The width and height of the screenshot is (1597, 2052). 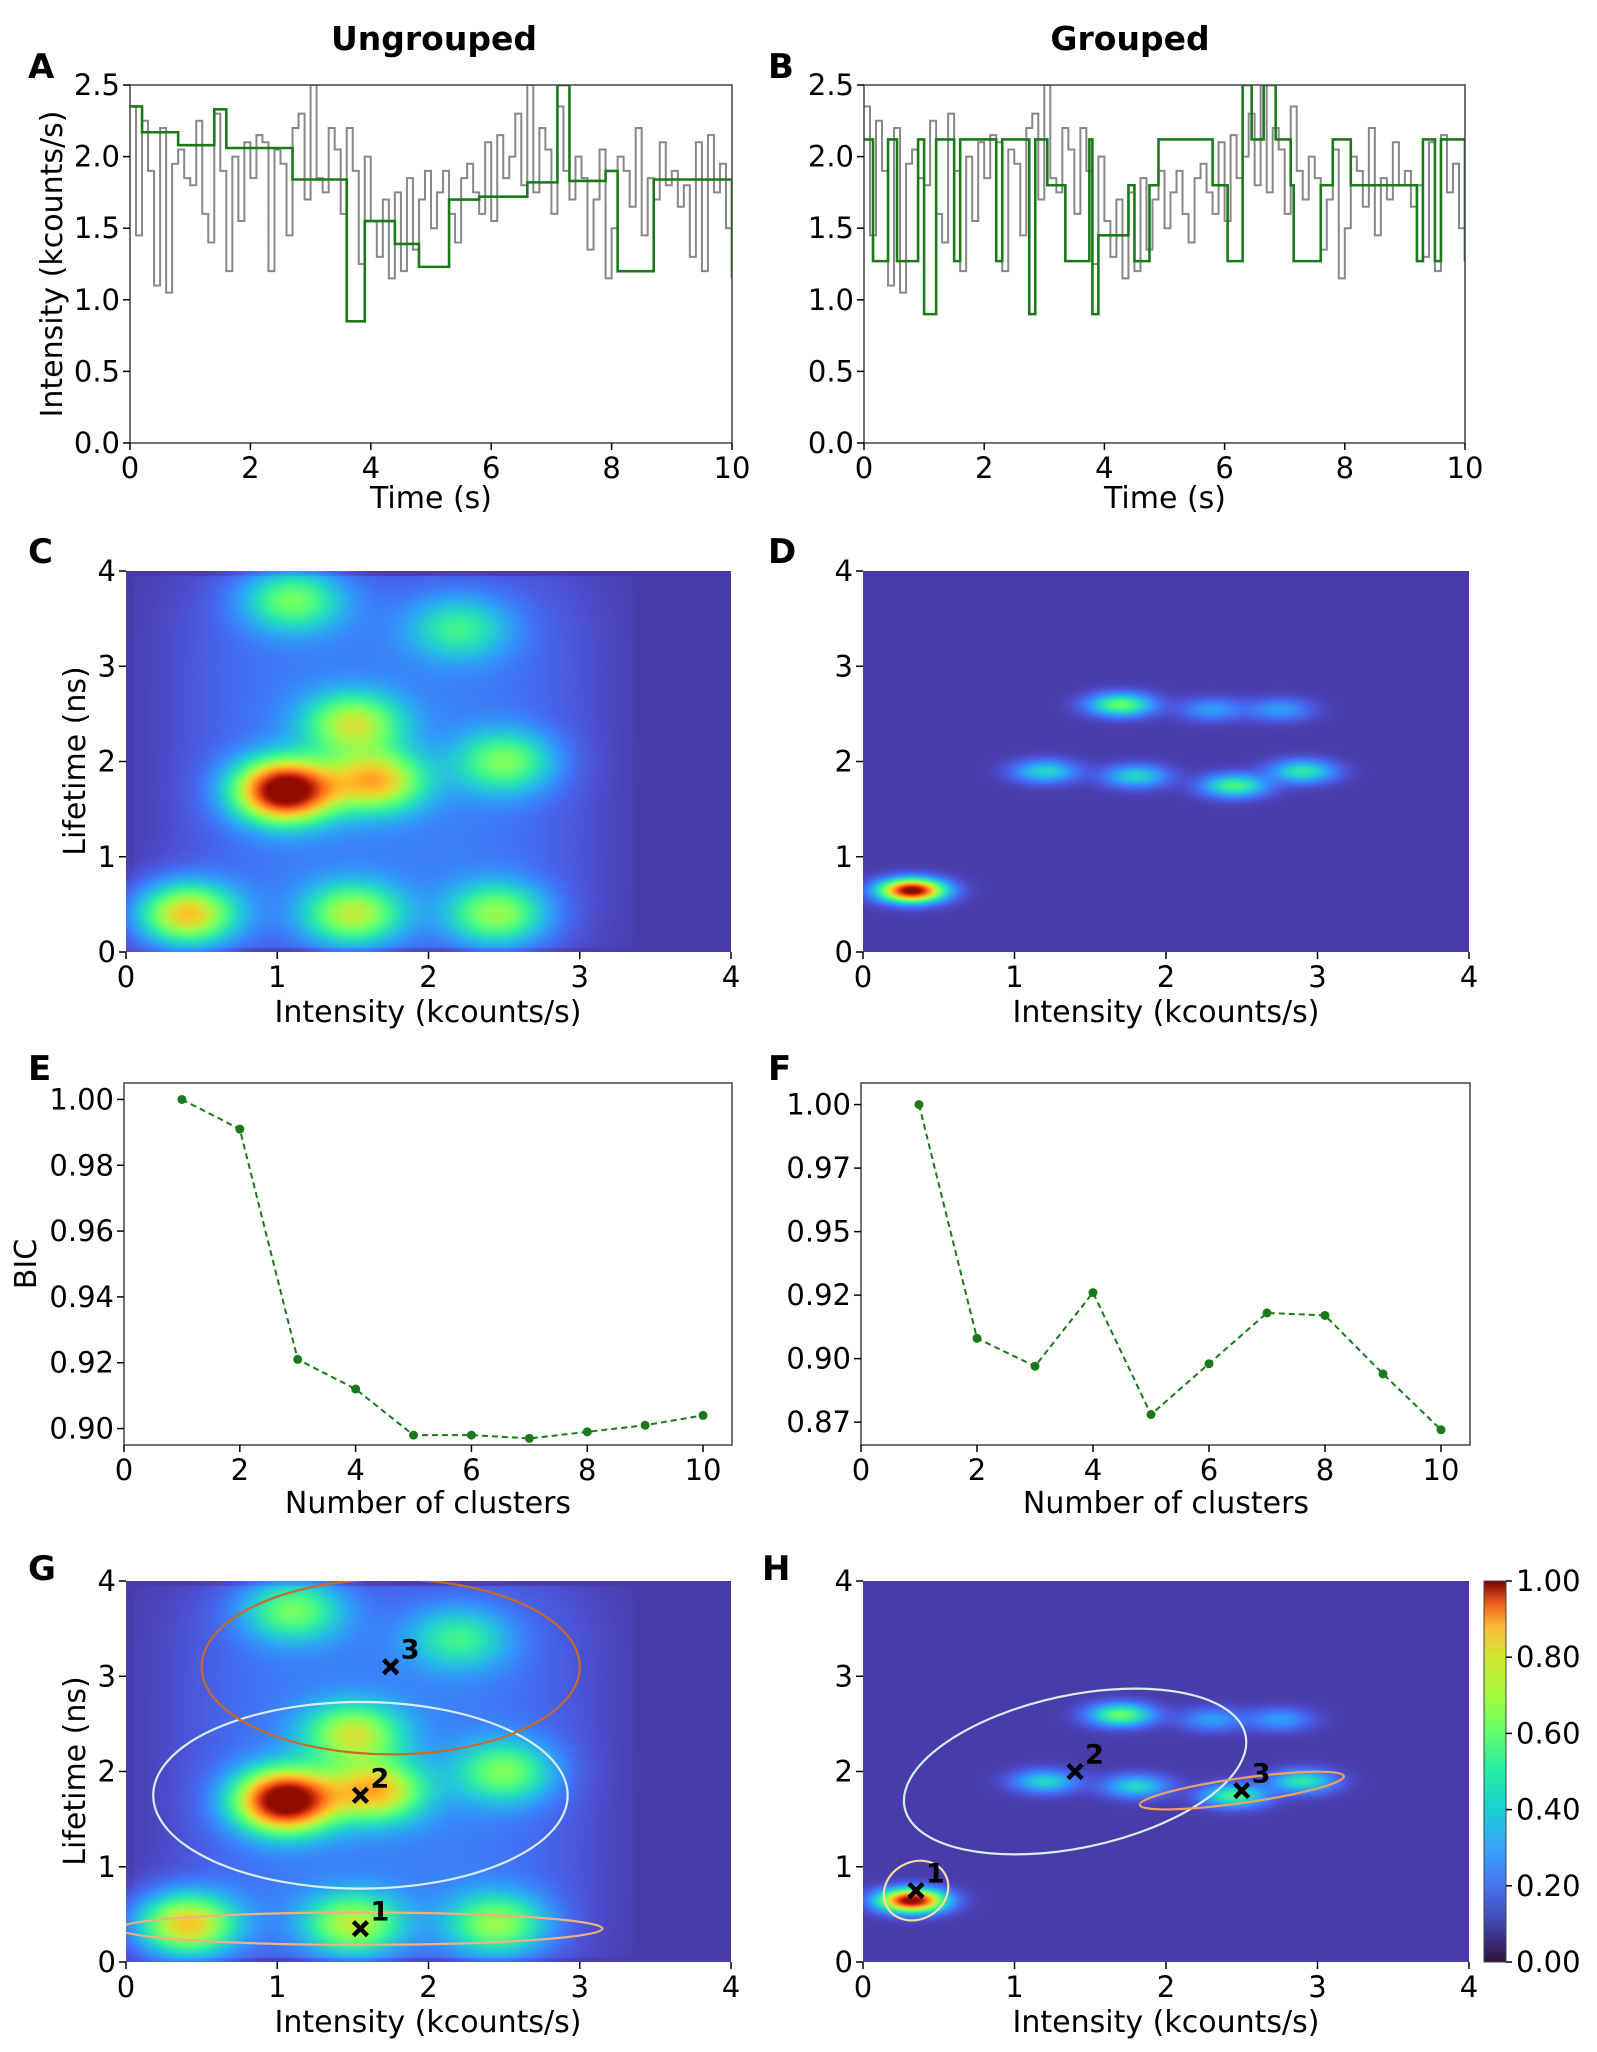 I want to click on panel-f-xlabel: Number of clusters, so click(x=1166, y=1503).